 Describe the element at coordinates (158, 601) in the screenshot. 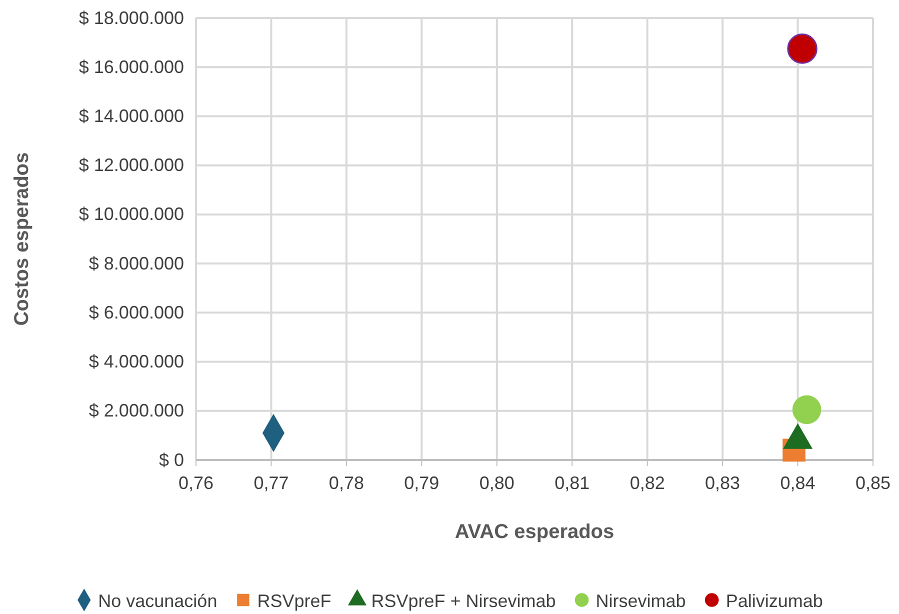

I see `legend-label: No vacunación` at that location.